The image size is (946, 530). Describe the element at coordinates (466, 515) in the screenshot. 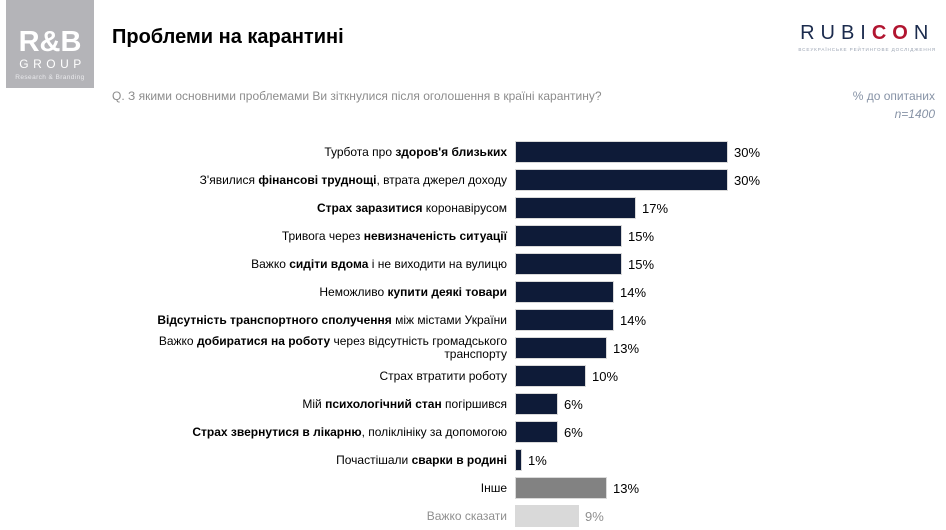

I see `bar-label: Важко сказати` at that location.